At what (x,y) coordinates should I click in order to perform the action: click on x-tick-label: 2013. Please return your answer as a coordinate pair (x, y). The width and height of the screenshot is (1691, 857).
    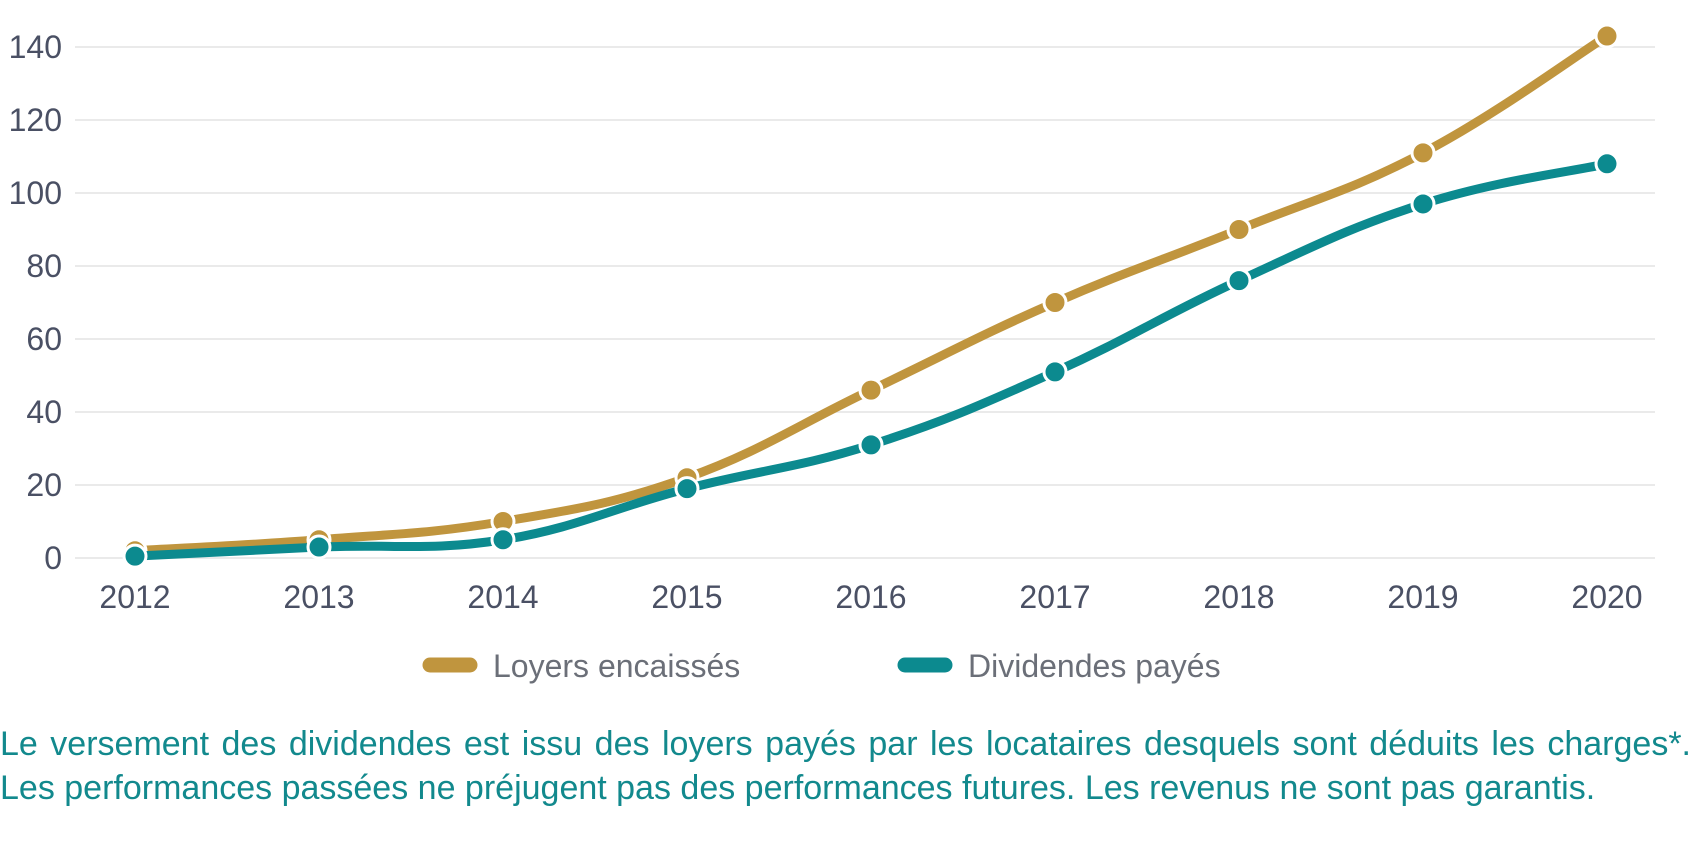
    Looking at the image, I should click on (318, 597).